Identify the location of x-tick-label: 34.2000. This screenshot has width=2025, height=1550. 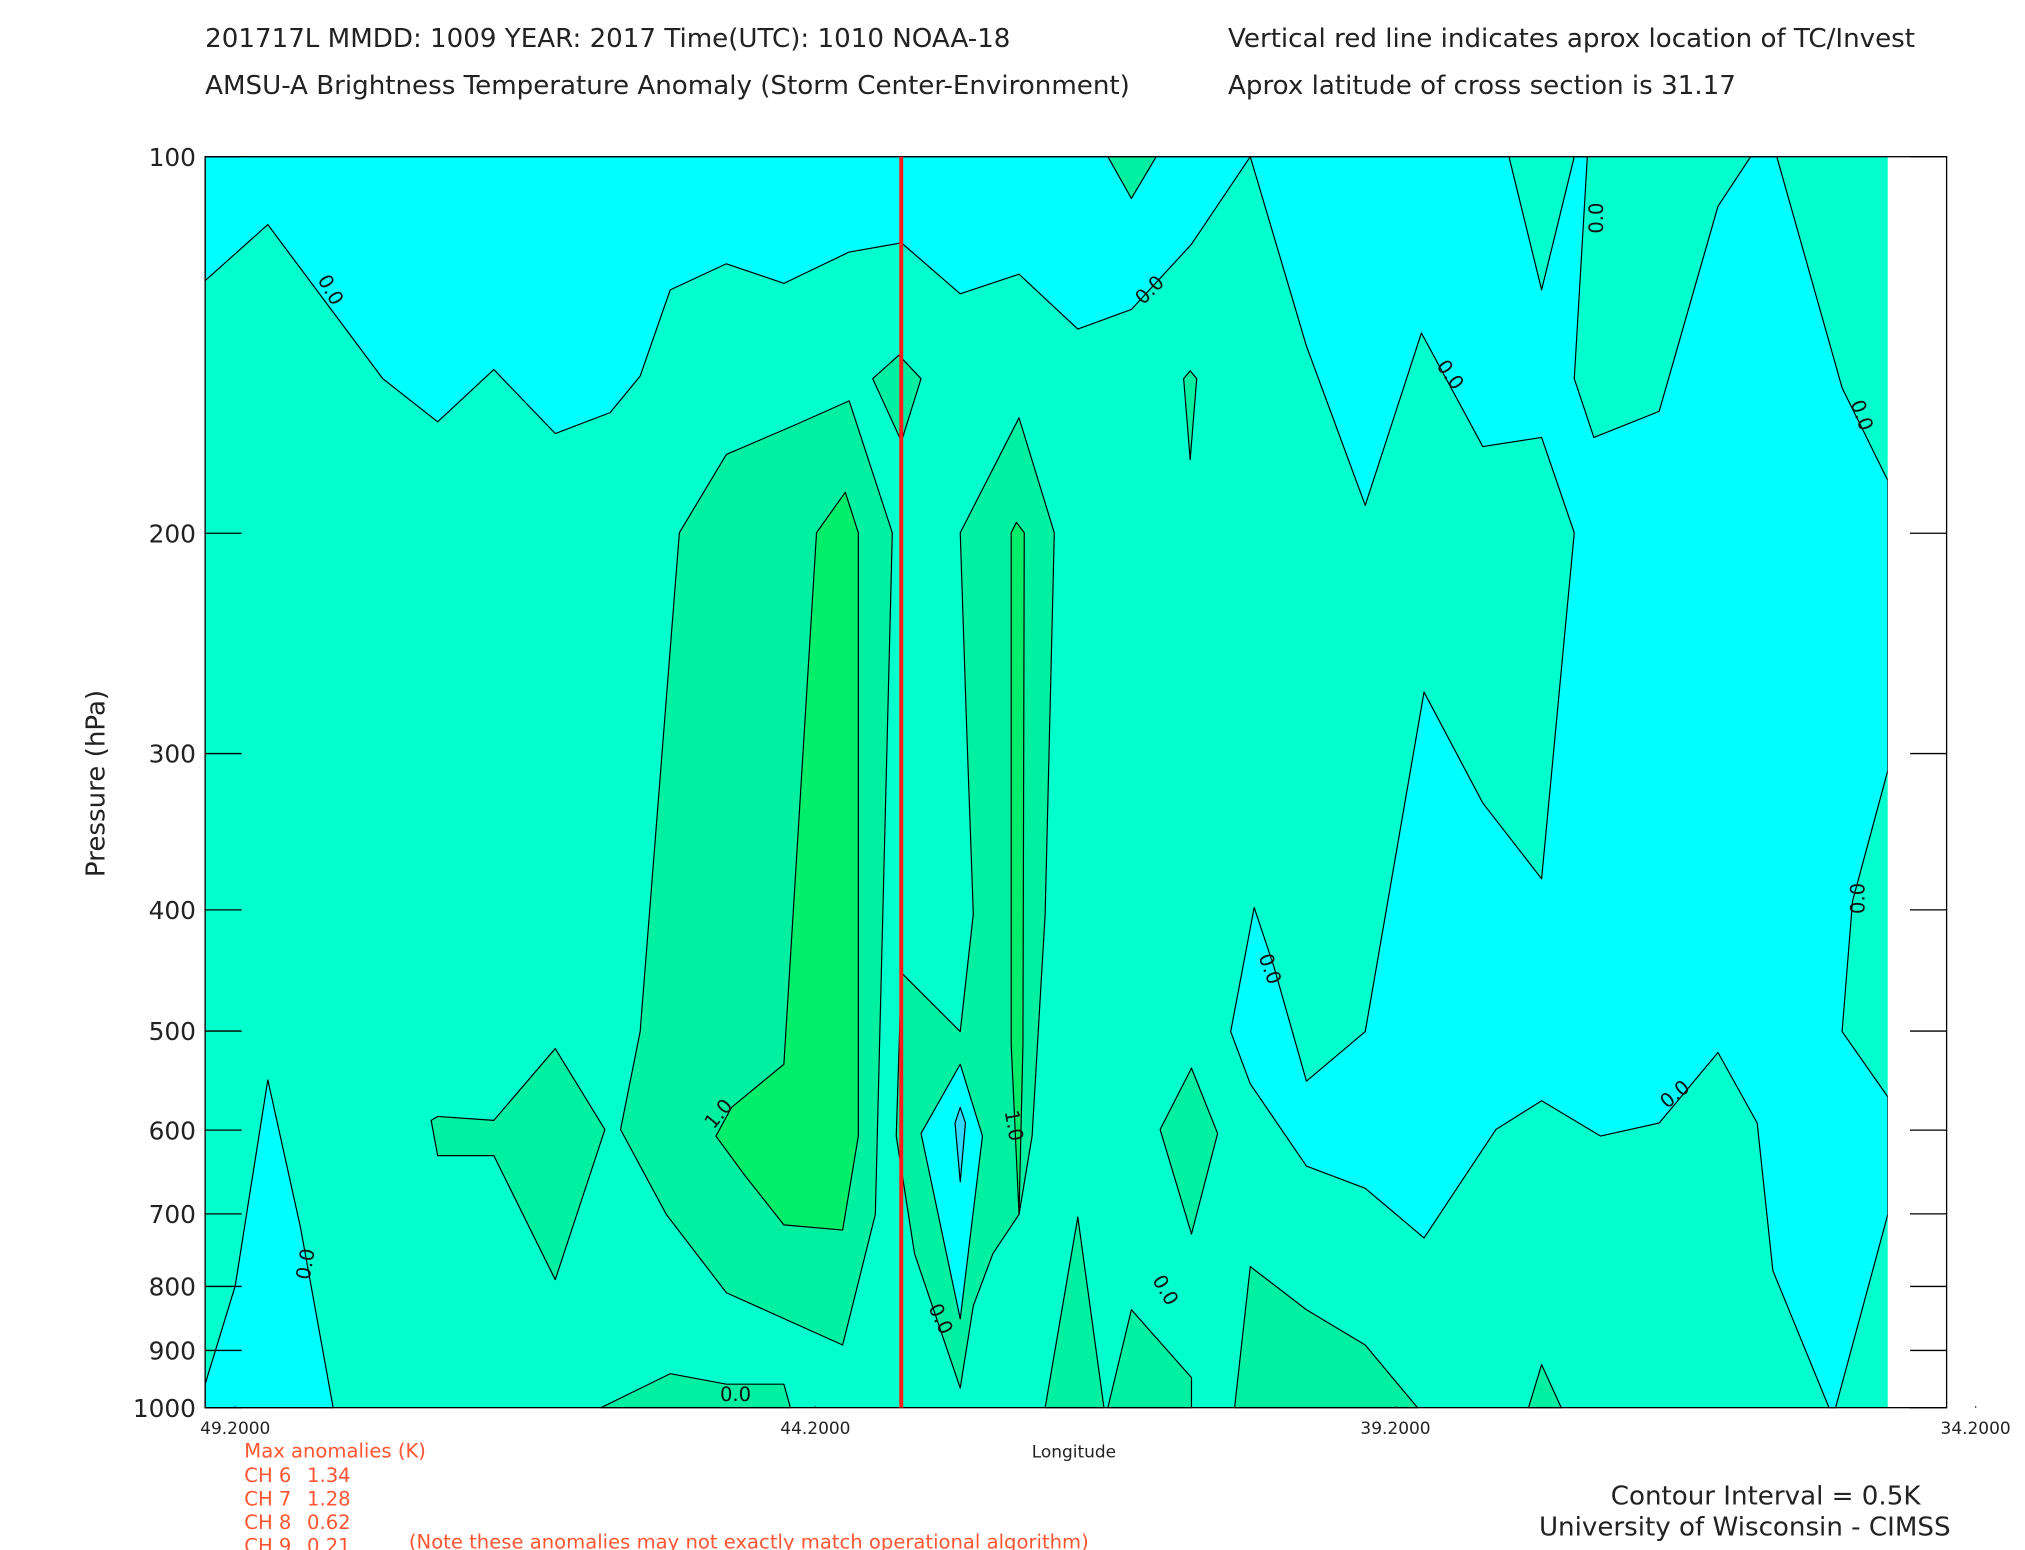
(1976, 1429).